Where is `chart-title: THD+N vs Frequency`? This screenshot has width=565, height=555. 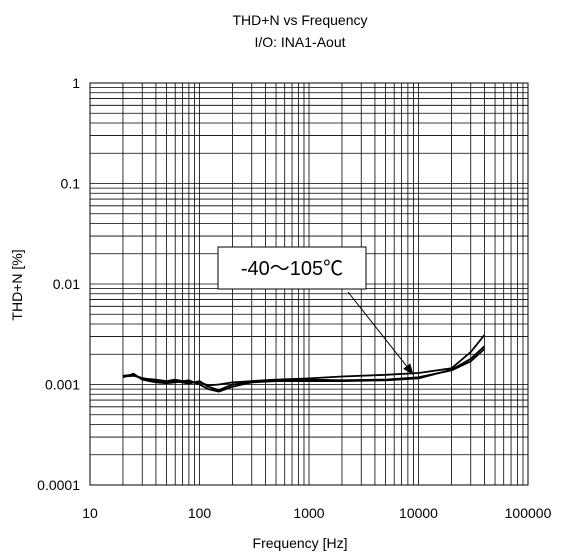 chart-title: THD+N vs Frequency is located at coordinates (300, 20).